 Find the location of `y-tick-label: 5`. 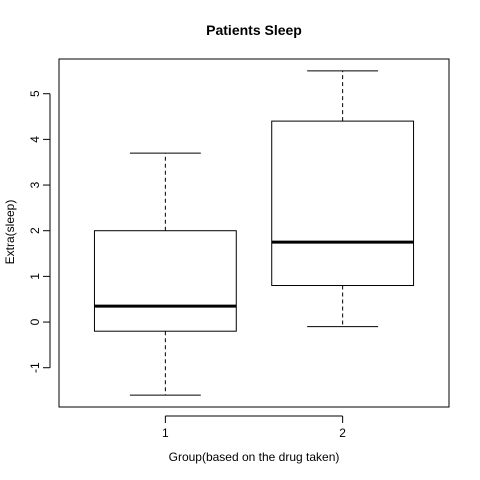

y-tick-label: 5 is located at coordinates (35, 93).